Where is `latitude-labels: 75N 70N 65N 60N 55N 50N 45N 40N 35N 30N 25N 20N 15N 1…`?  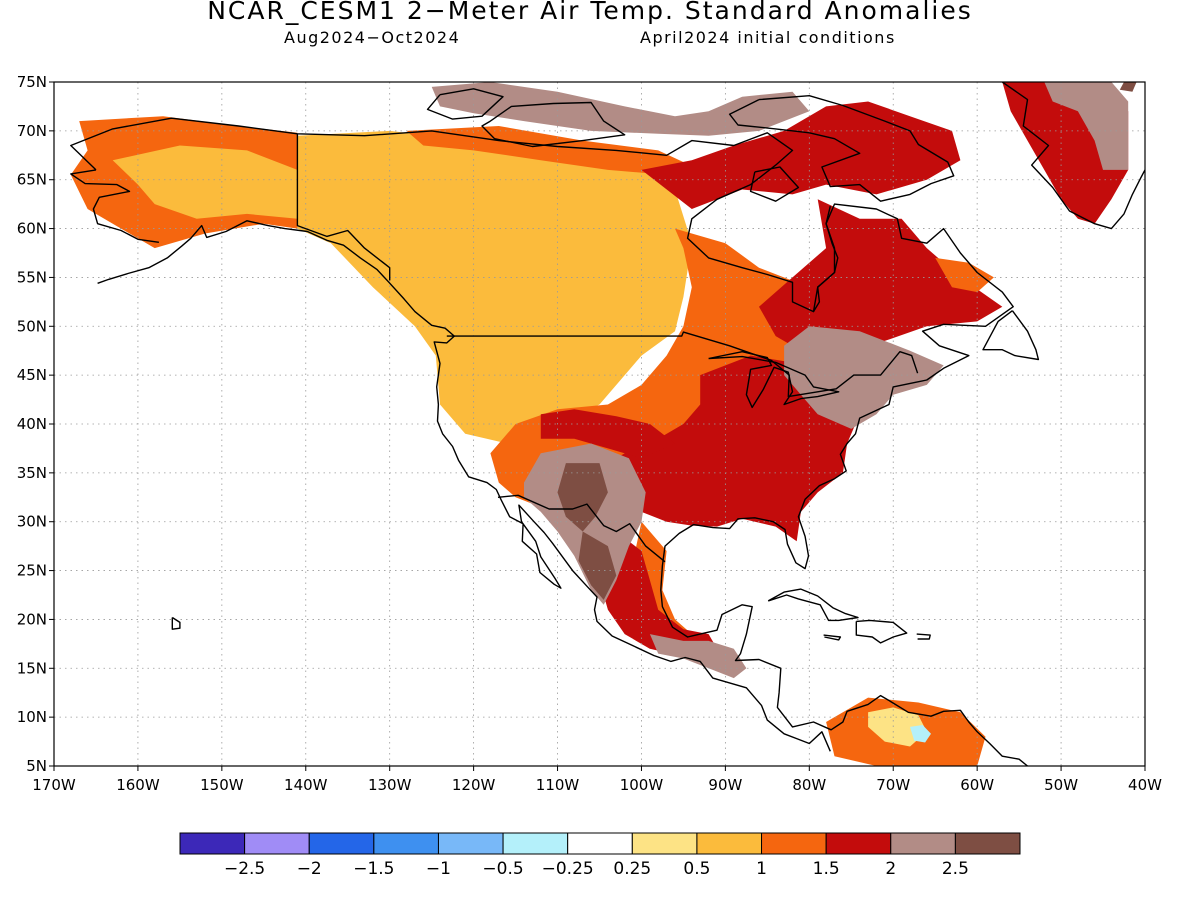
latitude-labels: 75N 70N 65N 60N 55N 50N 45N 40N 35N 30N 25N 20N 15N 1… is located at coordinates (35, 424).